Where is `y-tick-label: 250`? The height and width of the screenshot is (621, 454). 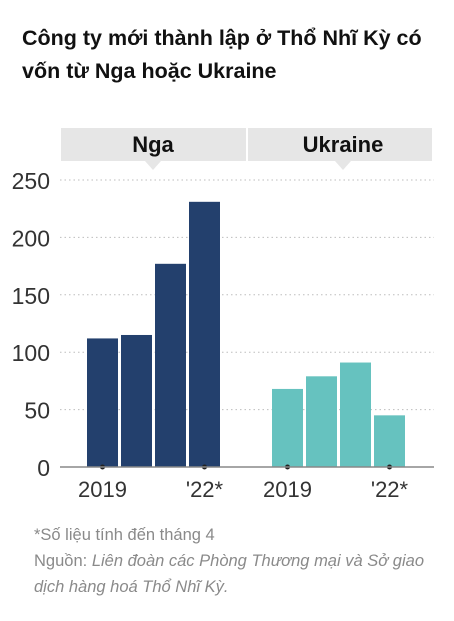 y-tick-label: 250 is located at coordinates (31, 181).